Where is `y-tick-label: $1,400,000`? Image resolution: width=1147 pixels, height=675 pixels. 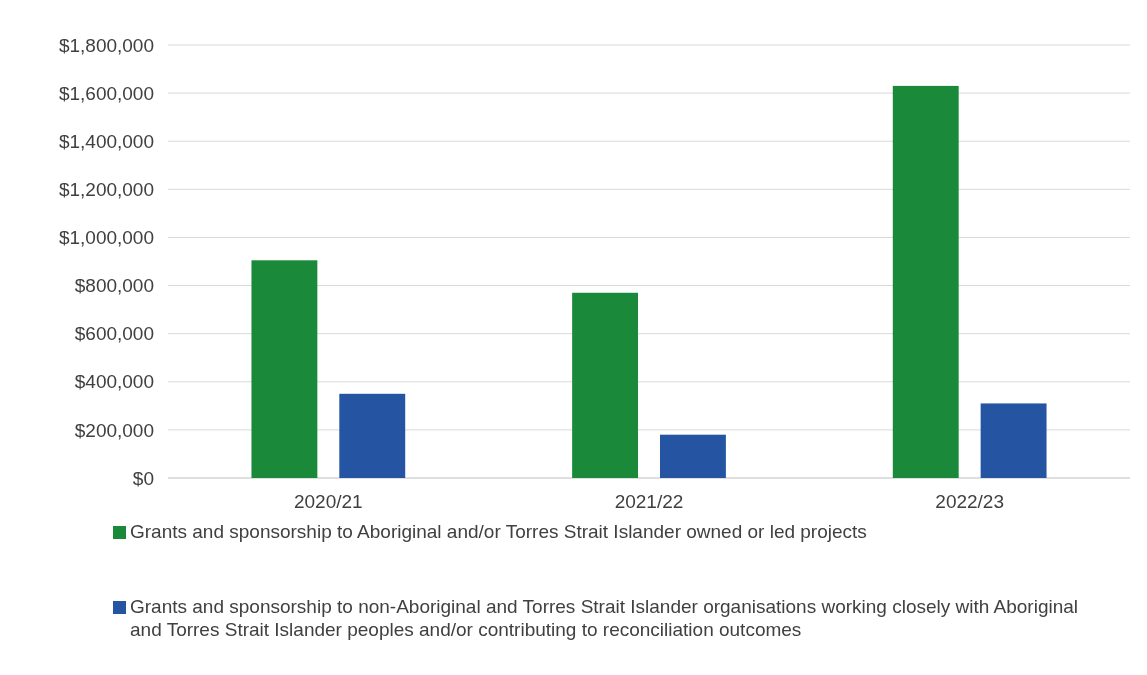 y-tick-label: $1,400,000 is located at coordinates (106, 141).